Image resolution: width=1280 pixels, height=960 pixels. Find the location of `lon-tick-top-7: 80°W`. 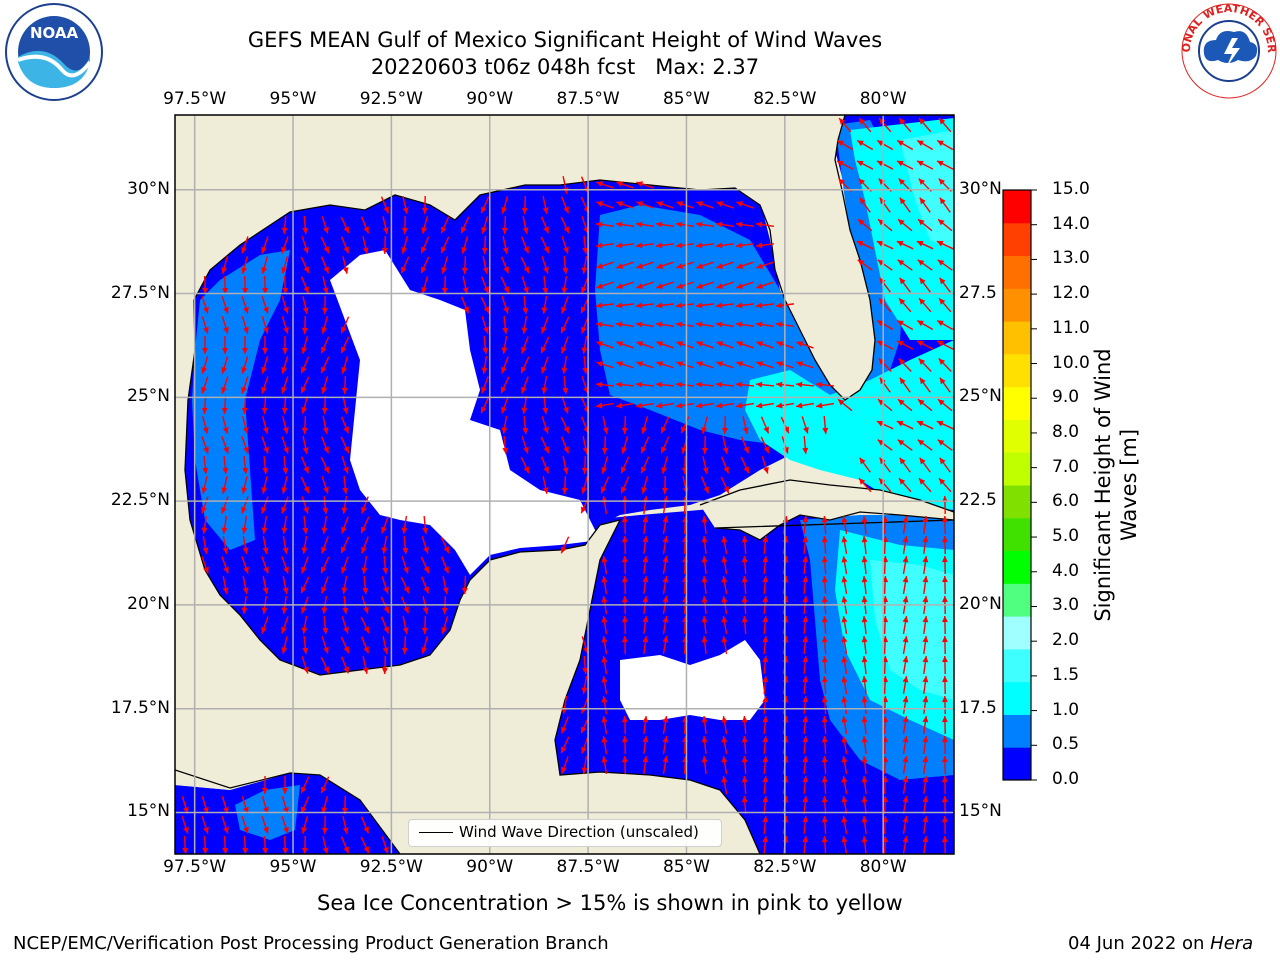

lon-tick-top-7: 80°W is located at coordinates (883, 99).